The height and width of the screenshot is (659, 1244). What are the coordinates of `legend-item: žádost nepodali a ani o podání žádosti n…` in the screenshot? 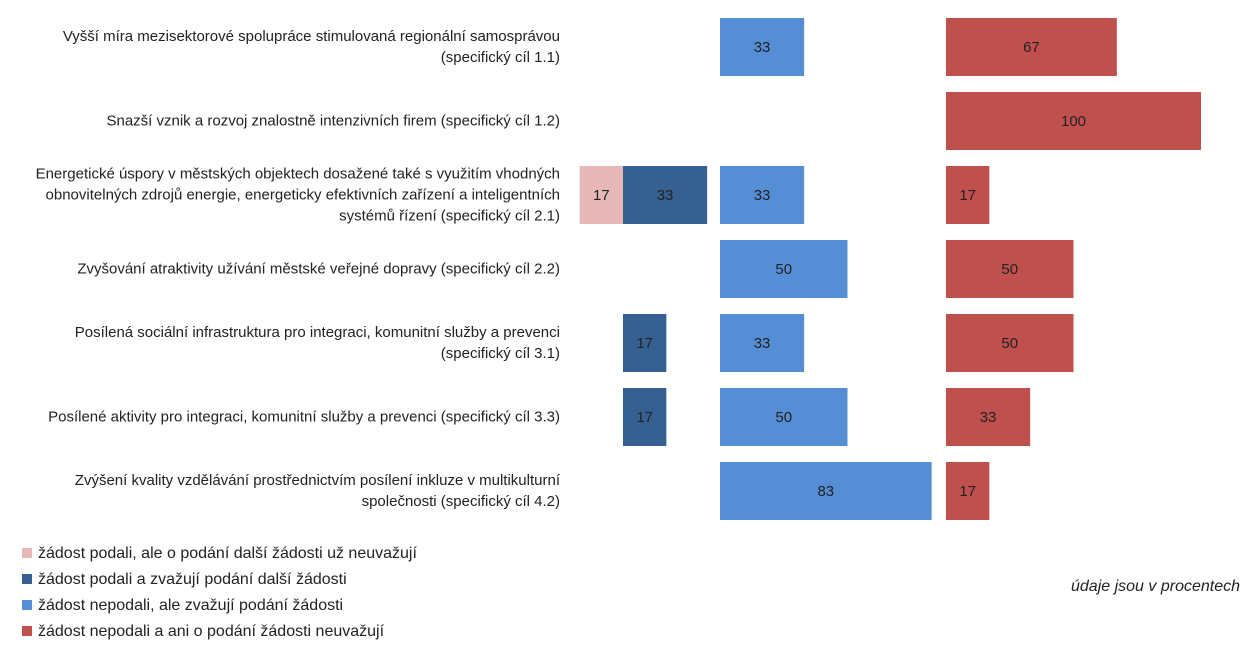 It's located at (203, 632).